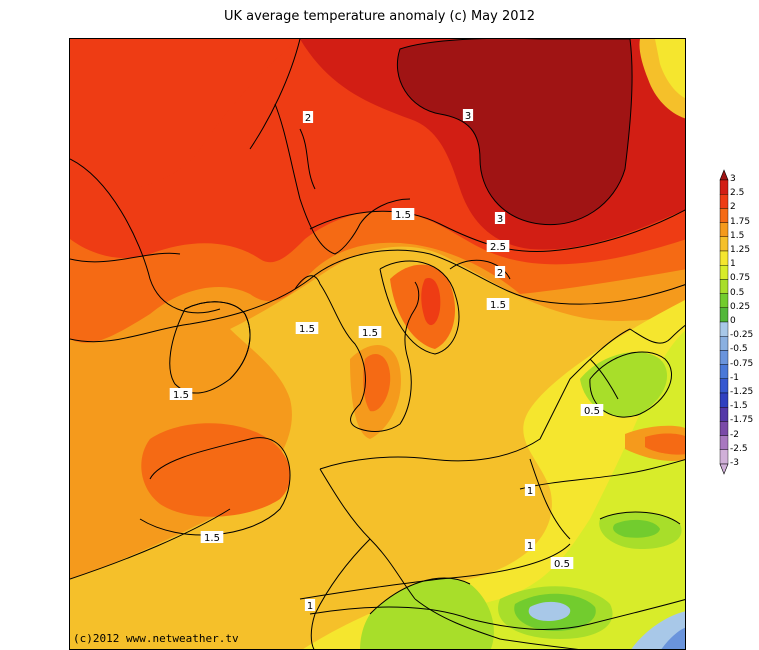 This screenshot has width=759, height=650. Describe the element at coordinates (431, 302) in the screenshot. I see `band-2-east` at that location.